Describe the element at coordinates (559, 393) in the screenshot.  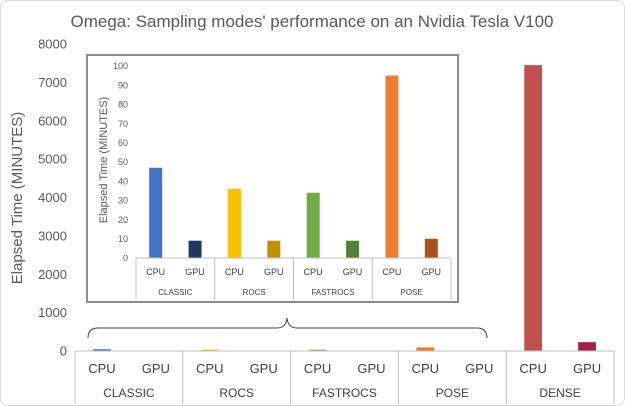
I see `main-group-label: DENSE` at that location.